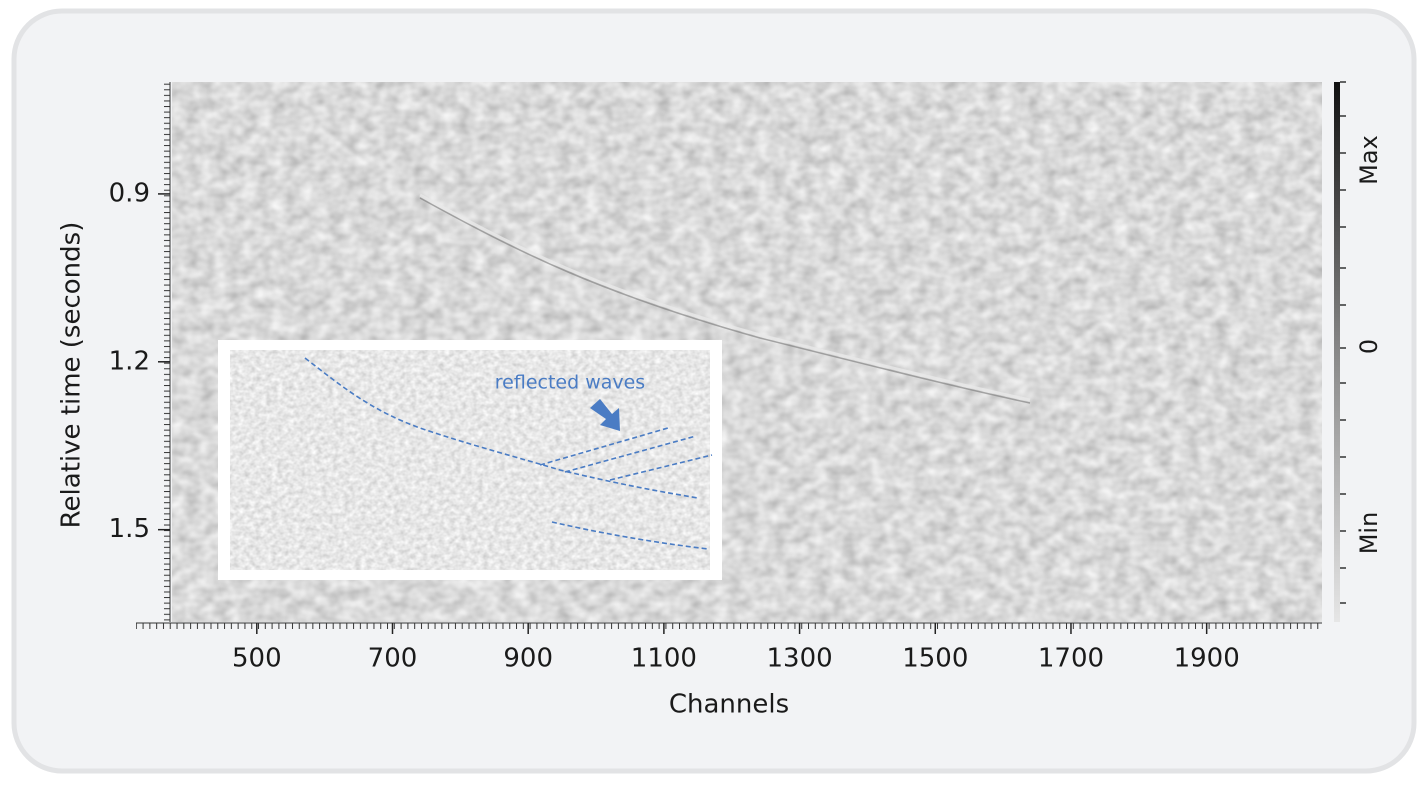 Image resolution: width=1428 pixels, height=790 pixels. What do you see at coordinates (605, 415) in the screenshot?
I see `inset-arrow` at bounding box center [605, 415].